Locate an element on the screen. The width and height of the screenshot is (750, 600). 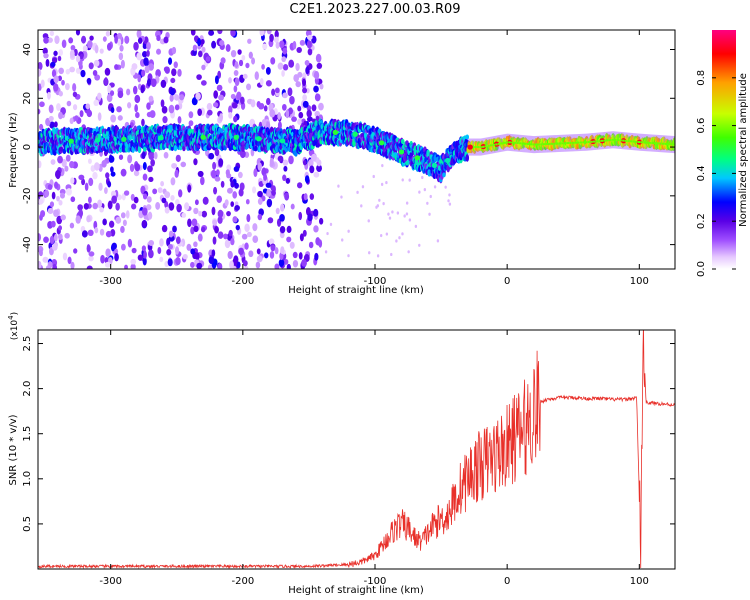
x-tick: 100 is located at coordinates (639, 458).